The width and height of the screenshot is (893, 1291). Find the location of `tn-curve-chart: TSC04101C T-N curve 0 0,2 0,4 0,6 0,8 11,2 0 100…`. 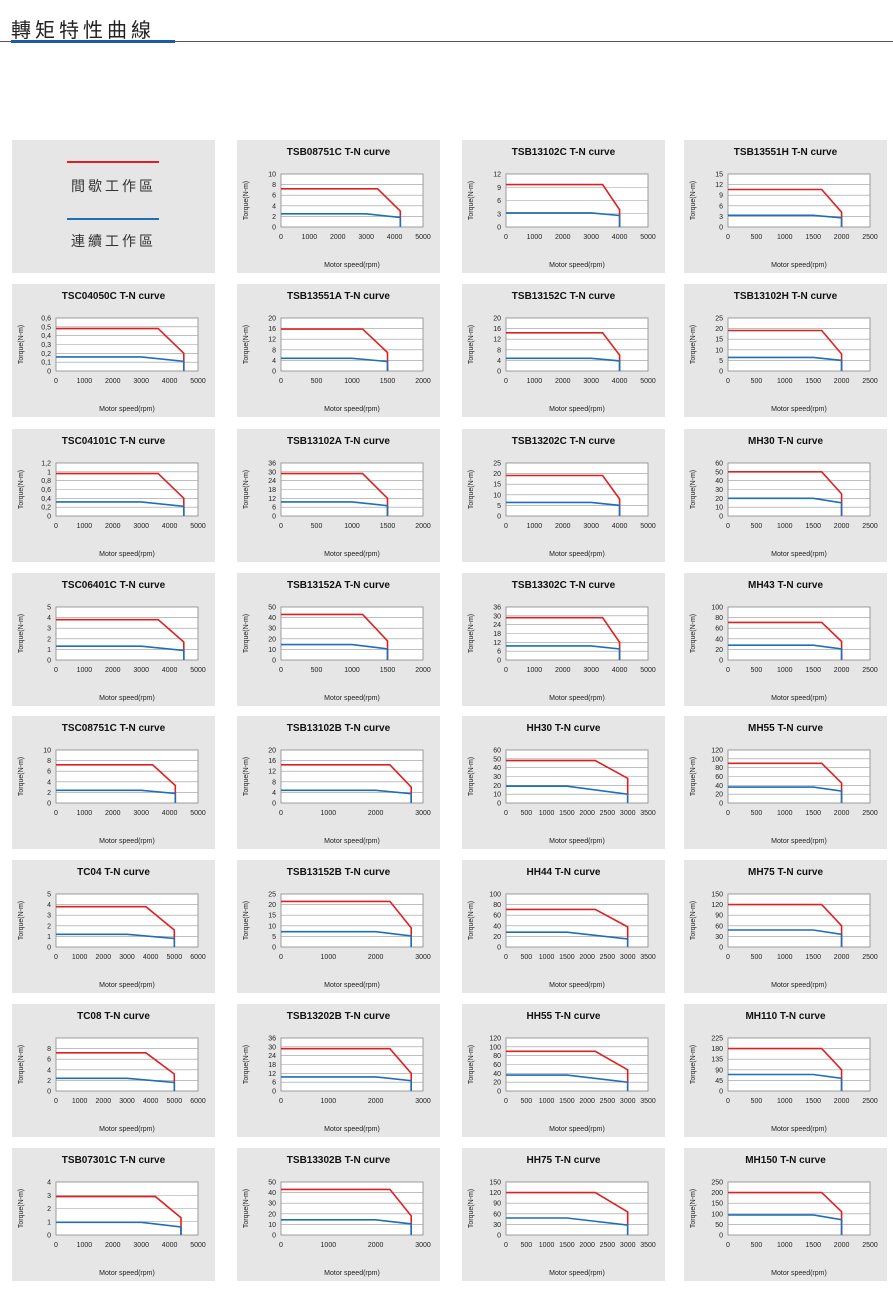

tn-curve-chart: TSC04101C T-N curve 0 0,2 0,4 0,6 0,8 11,2 0 100… is located at coordinates (112, 497).